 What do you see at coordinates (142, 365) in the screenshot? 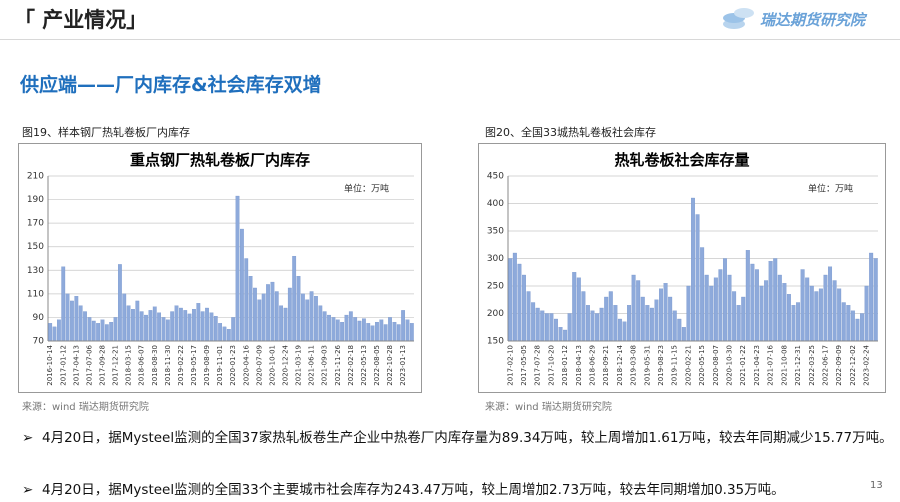
I see `x-tick-label: 2018-06-07` at bounding box center [142, 365].